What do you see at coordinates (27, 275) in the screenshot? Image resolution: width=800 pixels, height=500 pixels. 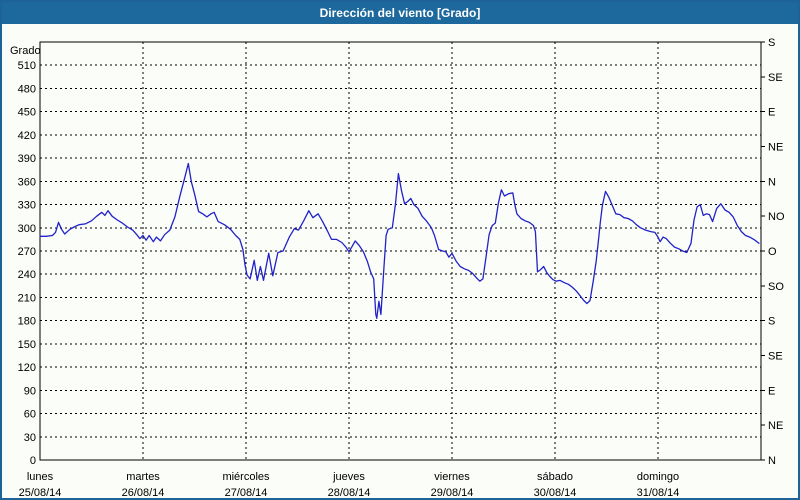 I see `y-tick-label: 240` at bounding box center [27, 275].